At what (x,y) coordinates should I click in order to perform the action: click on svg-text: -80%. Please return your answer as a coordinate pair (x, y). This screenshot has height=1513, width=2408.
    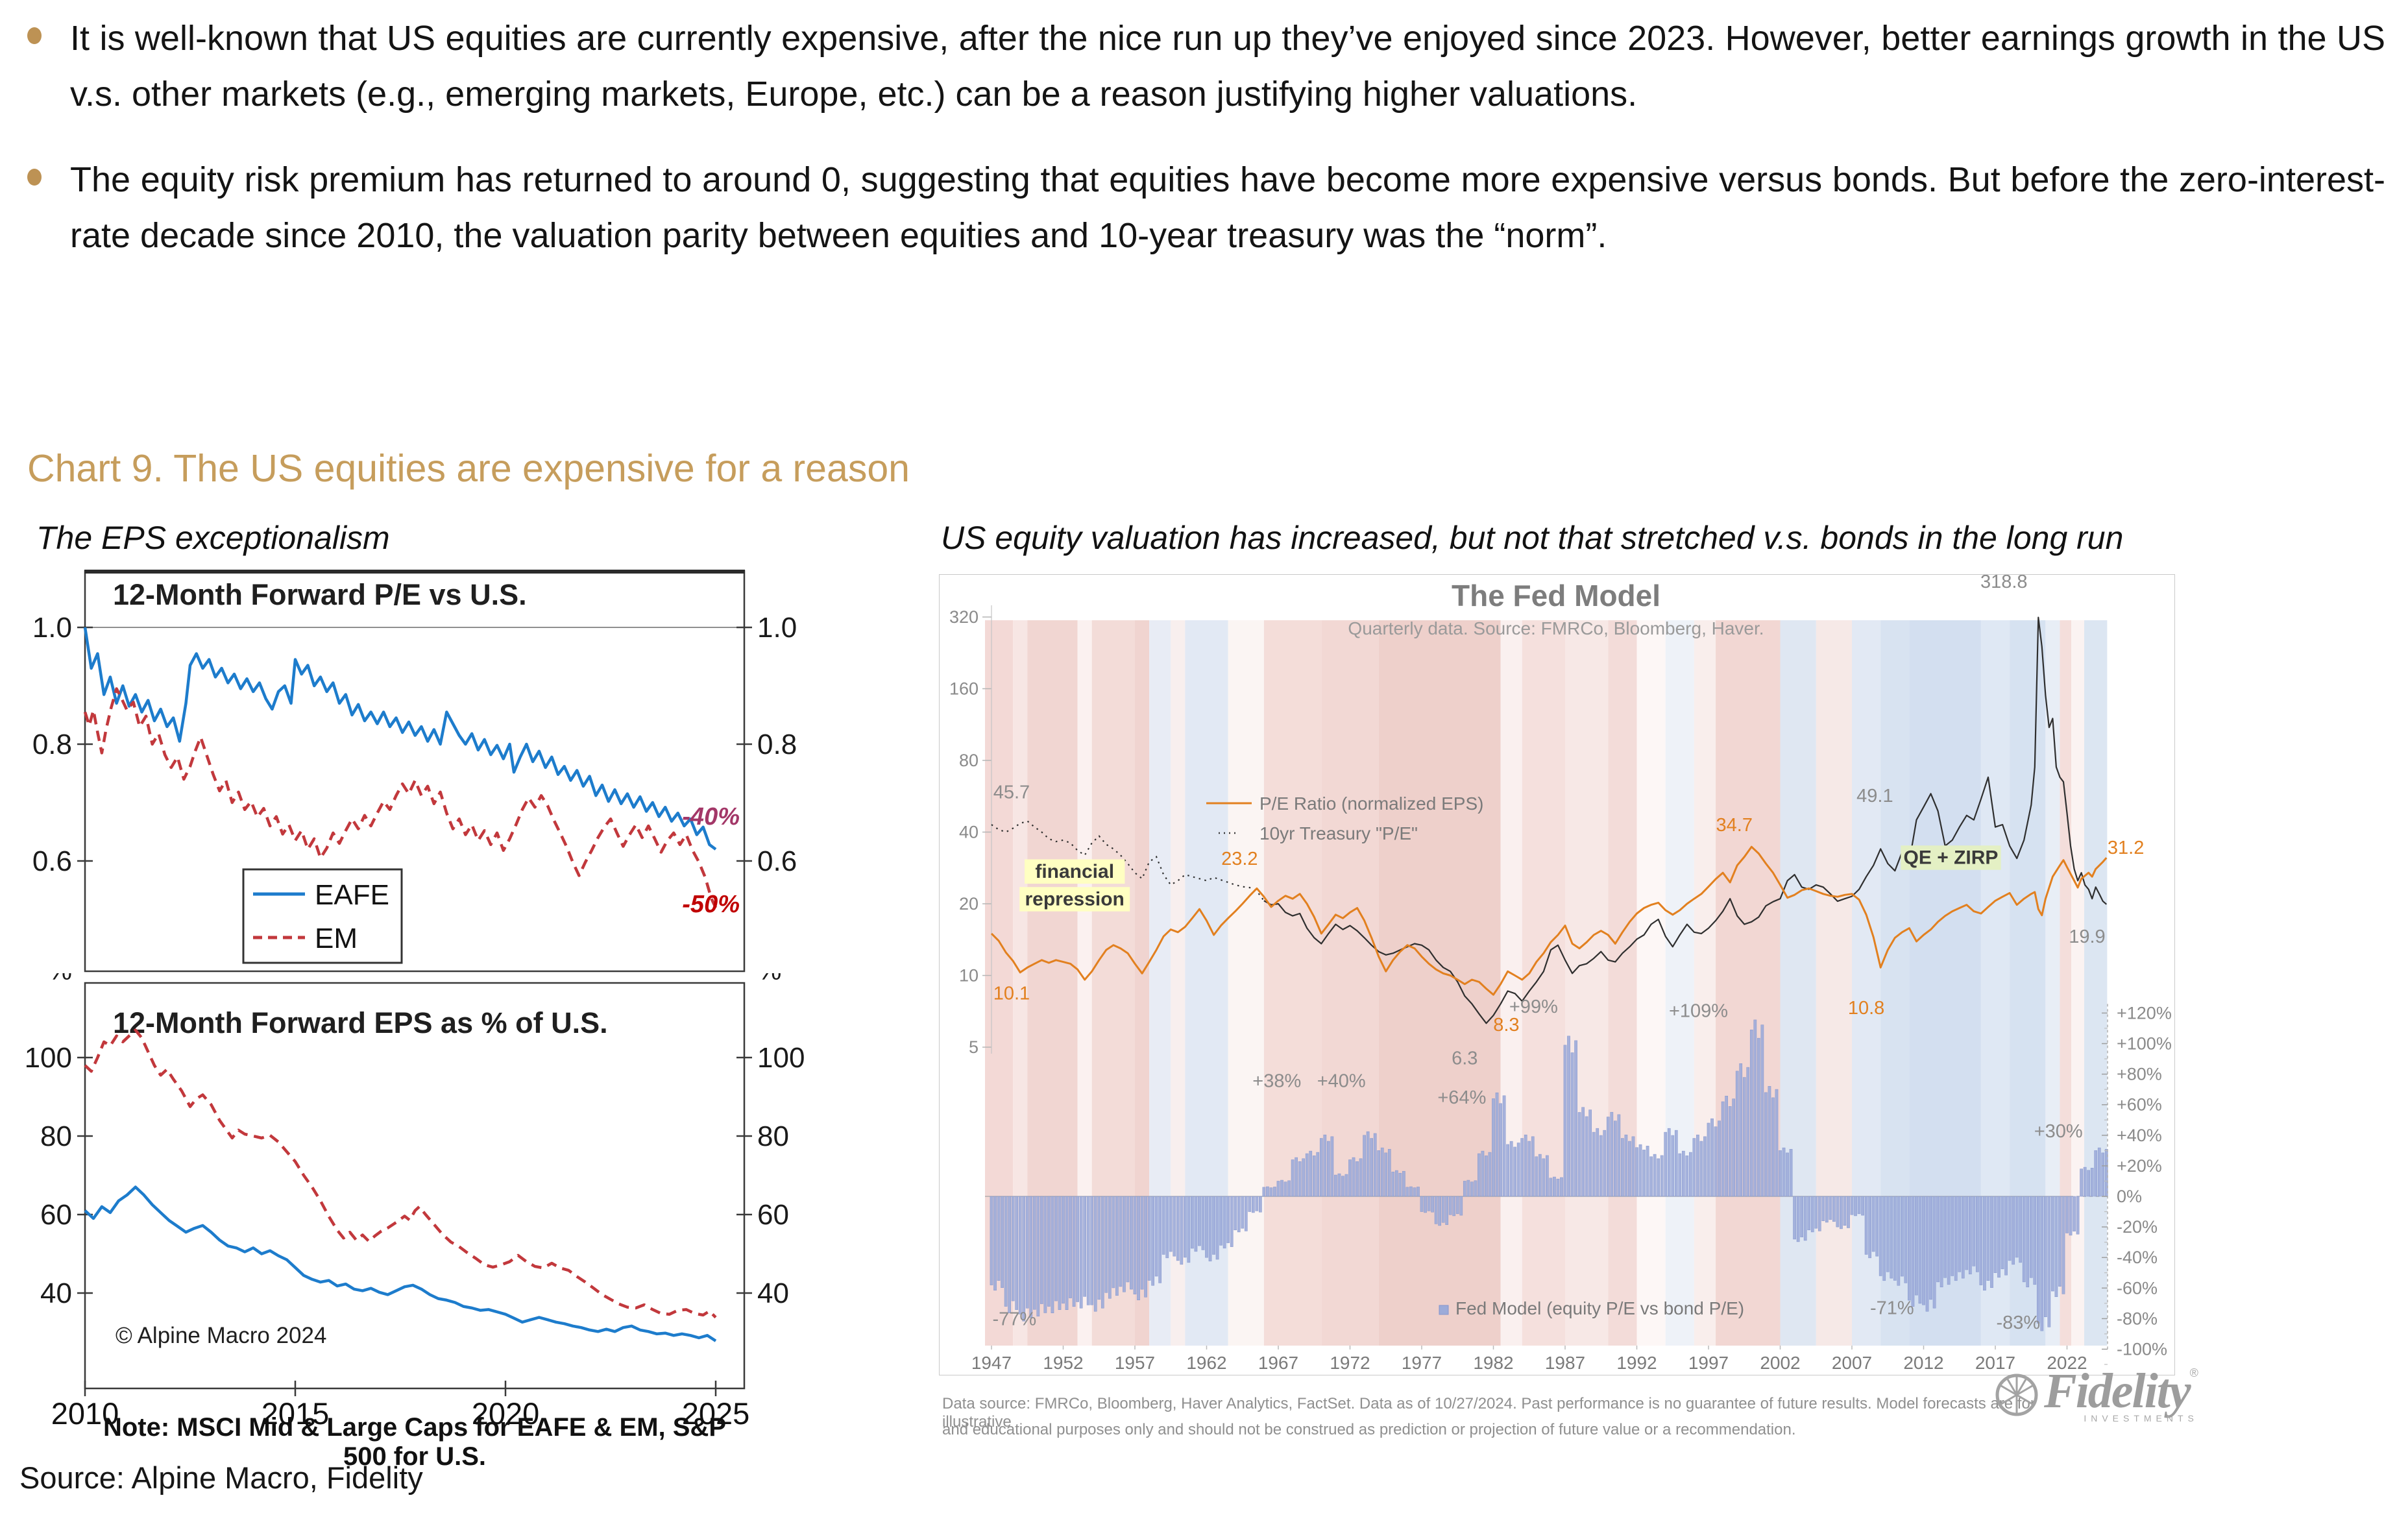
    Looking at the image, I should click on (2137, 1318).